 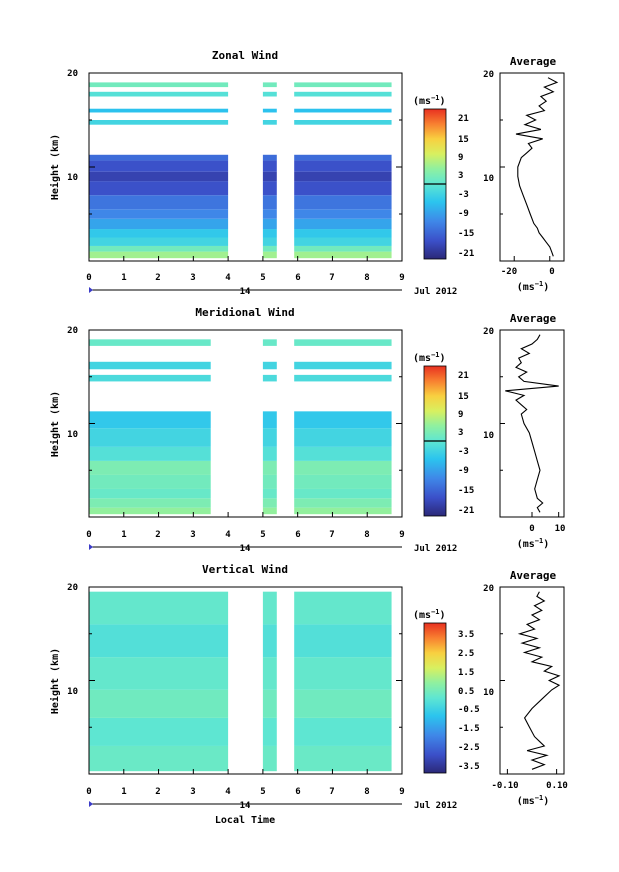 What do you see at coordinates (429, 614) in the screenshot?
I see `colorbar-unit-label: (ms−1)` at bounding box center [429, 614].